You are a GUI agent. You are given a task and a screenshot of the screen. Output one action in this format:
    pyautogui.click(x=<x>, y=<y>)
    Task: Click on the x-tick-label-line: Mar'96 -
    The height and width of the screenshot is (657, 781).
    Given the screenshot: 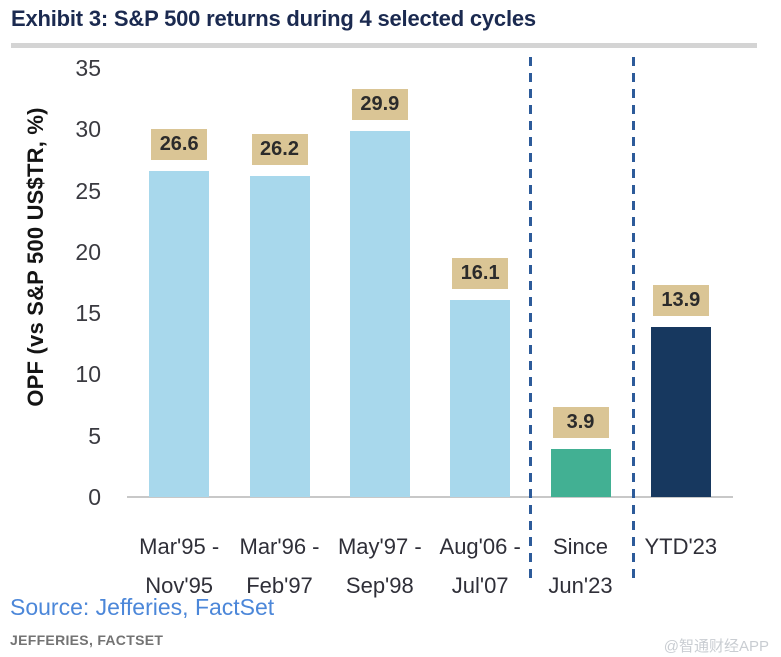 What is the action you would take?
    pyautogui.click(x=279, y=546)
    